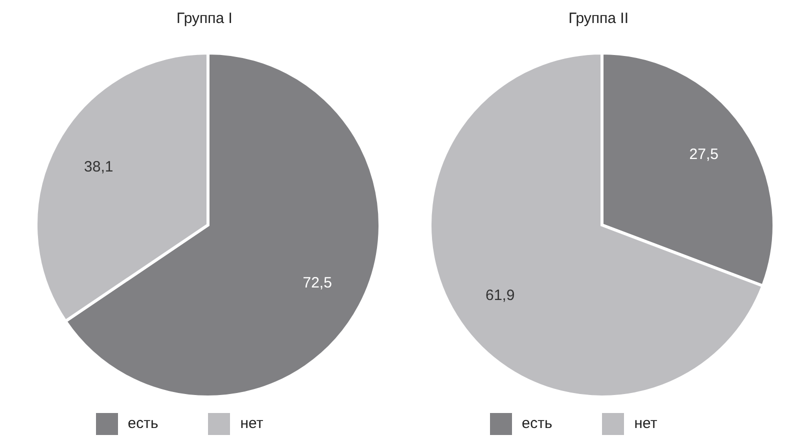 Image resolution: width=803 pixels, height=448 pixels. What do you see at coordinates (317, 283) in the screenshot?
I see `data-label: 72,5` at bounding box center [317, 283].